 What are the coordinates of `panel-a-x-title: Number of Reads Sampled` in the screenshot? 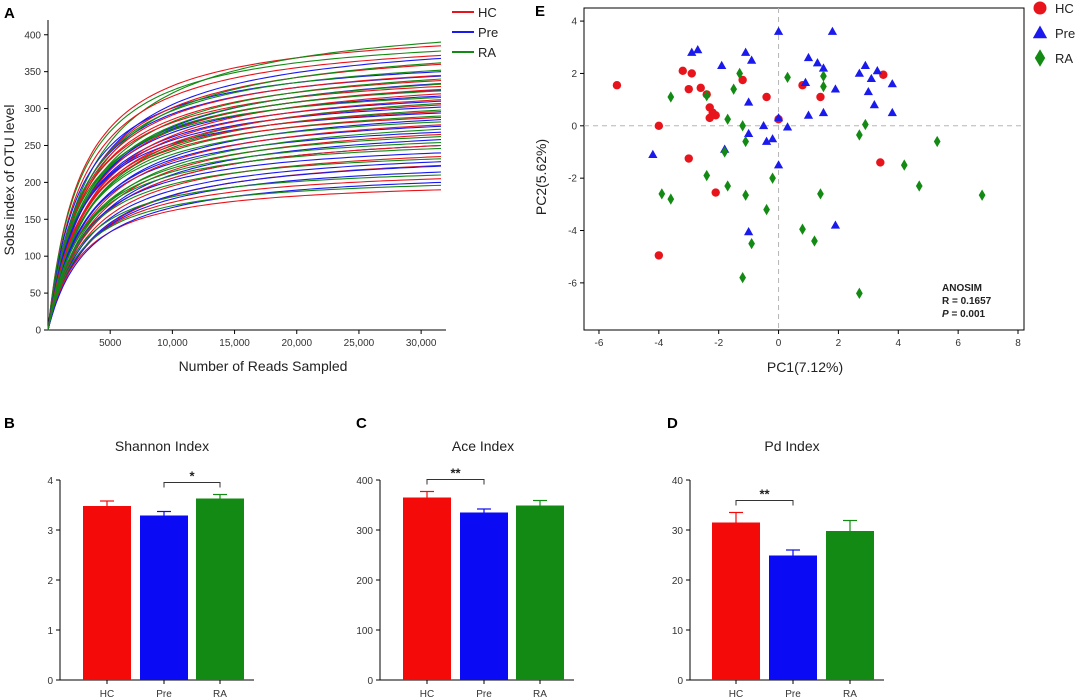 It's located at (263, 366).